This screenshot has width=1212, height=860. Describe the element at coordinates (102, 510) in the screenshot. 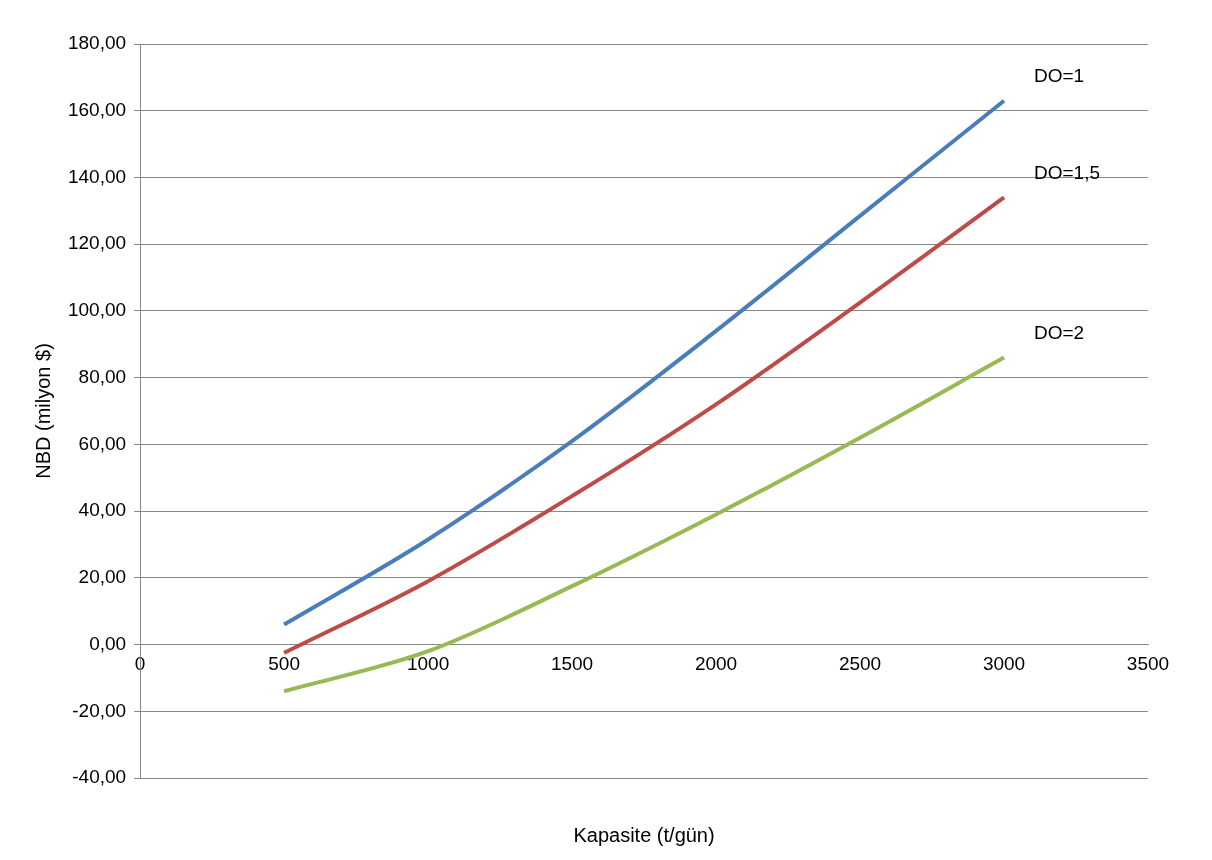

I see `y-tick-label: 40,00` at that location.